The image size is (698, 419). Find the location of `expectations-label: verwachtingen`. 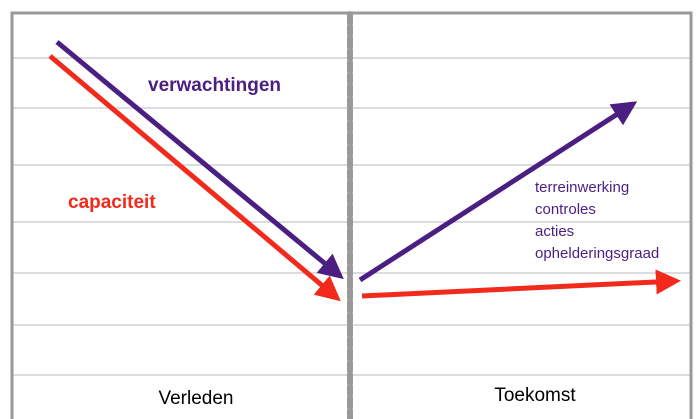

expectations-label: verwachtingen is located at coordinates (214, 85).